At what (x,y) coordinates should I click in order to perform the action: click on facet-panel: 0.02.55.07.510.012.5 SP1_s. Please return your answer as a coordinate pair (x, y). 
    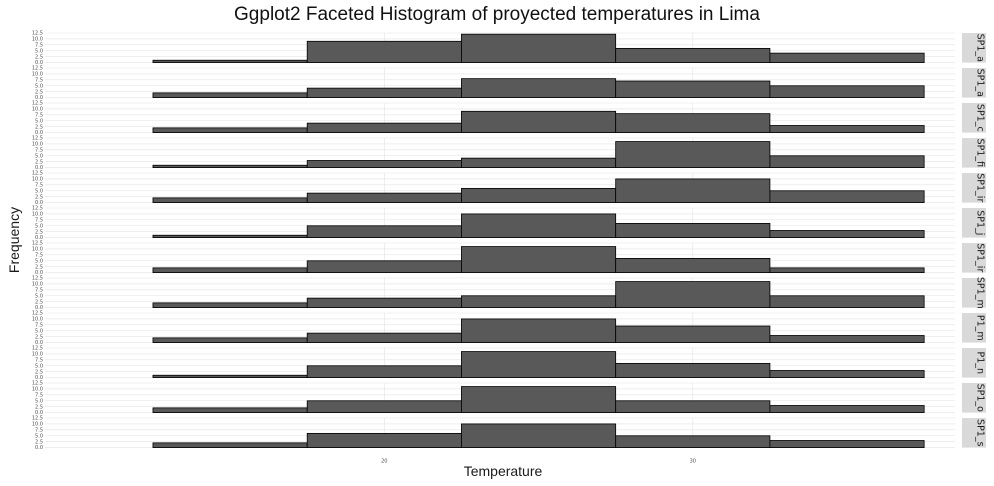
    Looking at the image, I should click on (509, 433).